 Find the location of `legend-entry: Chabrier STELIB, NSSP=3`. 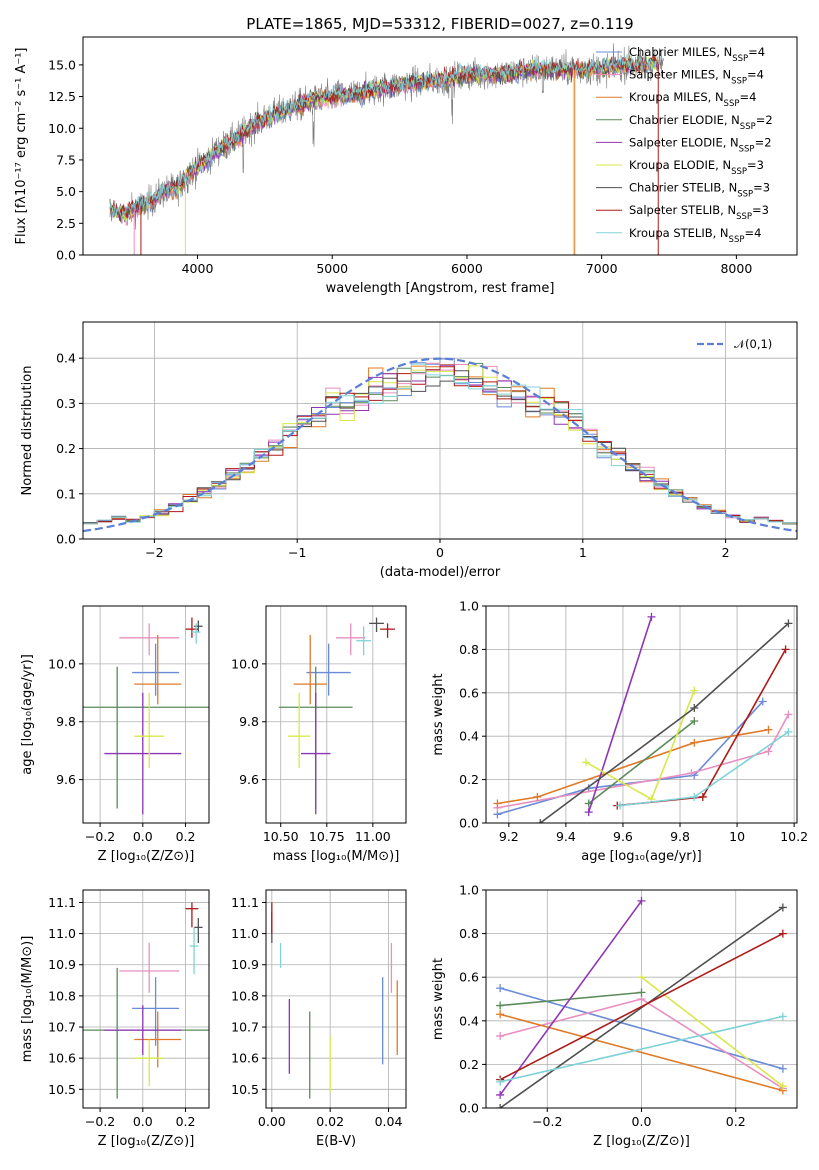

legend-entry: Chabrier STELIB, NSSP=3 is located at coordinates (699, 190).